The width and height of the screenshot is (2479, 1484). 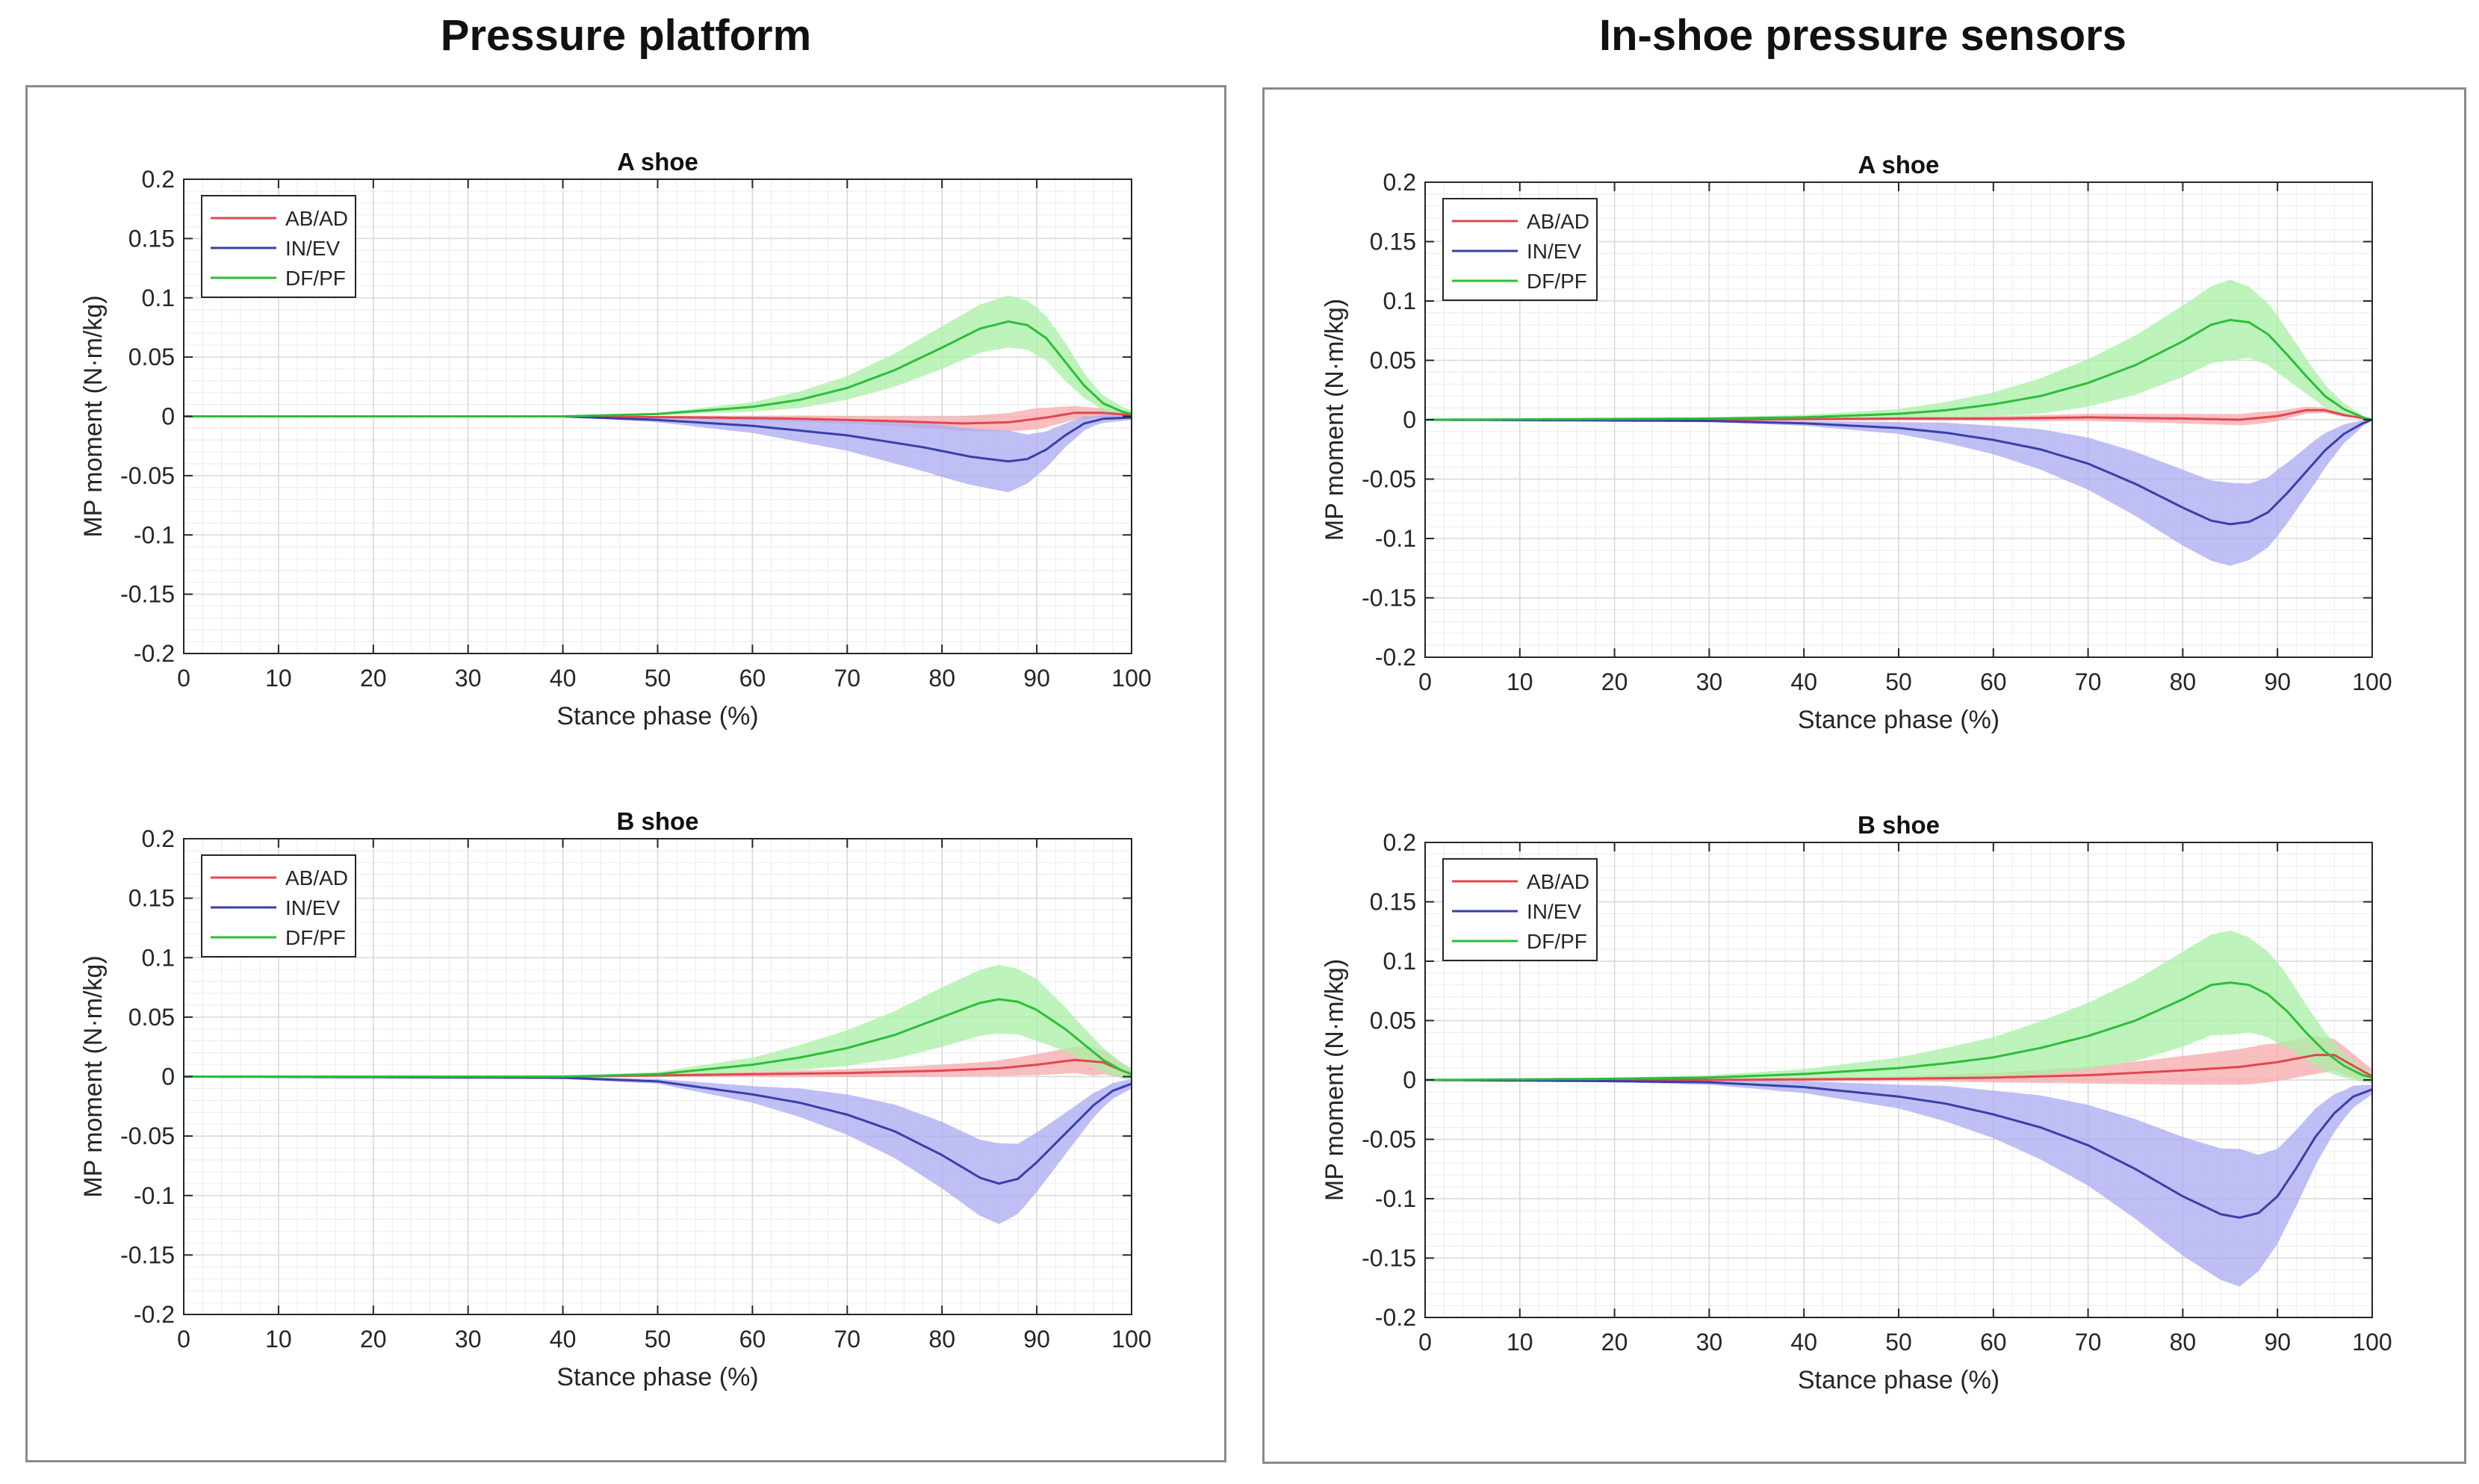 What do you see at coordinates (1898, 416) in the screenshot?
I see `band-abad` at bounding box center [1898, 416].